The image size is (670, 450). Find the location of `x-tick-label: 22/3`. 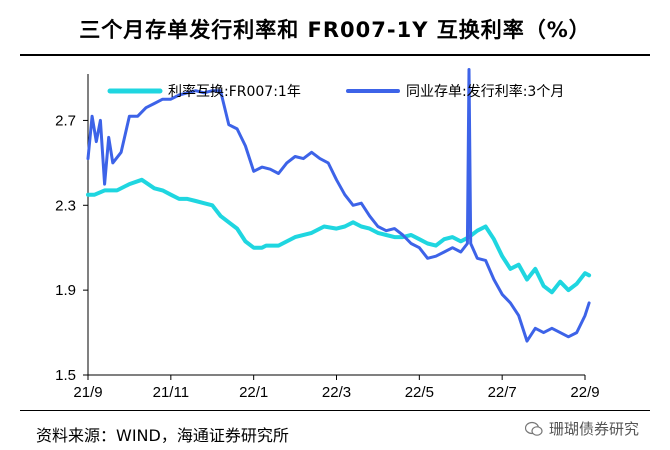

x-tick-label: 22/3 is located at coordinates (336, 392).